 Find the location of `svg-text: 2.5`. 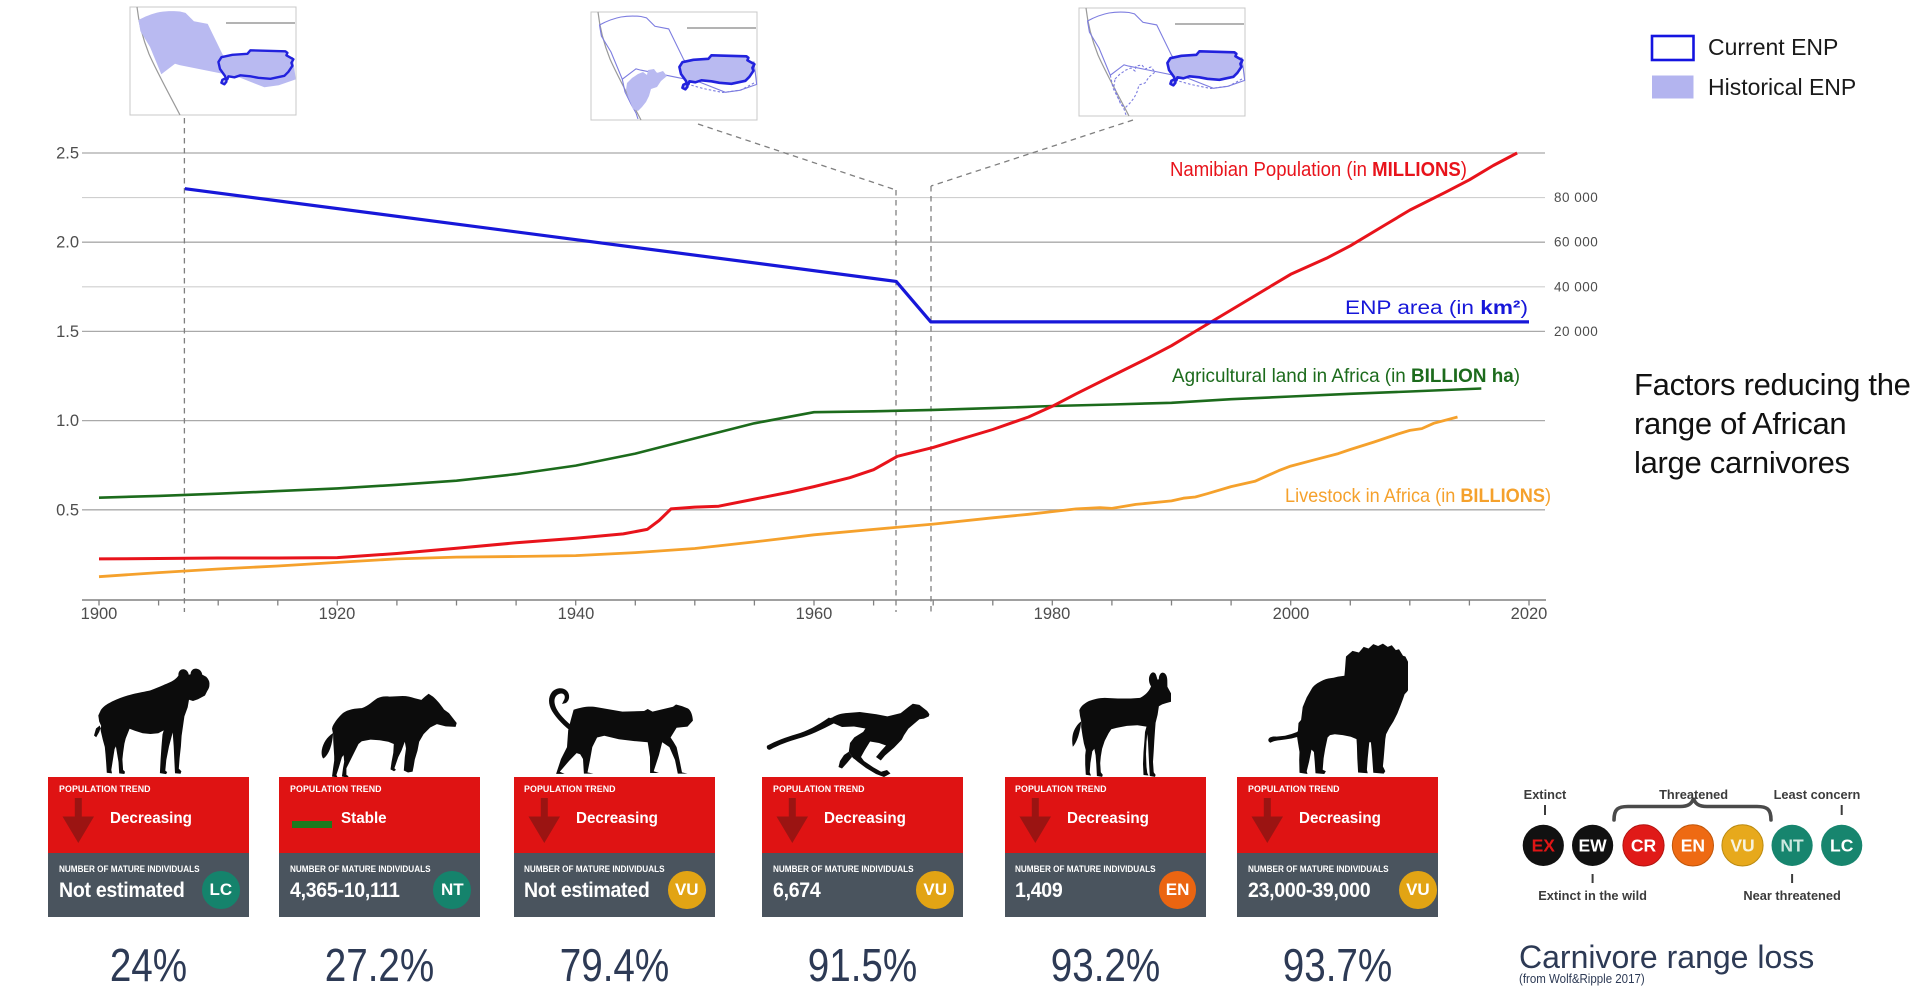

svg-text: 2.5 is located at coordinates (67, 154).